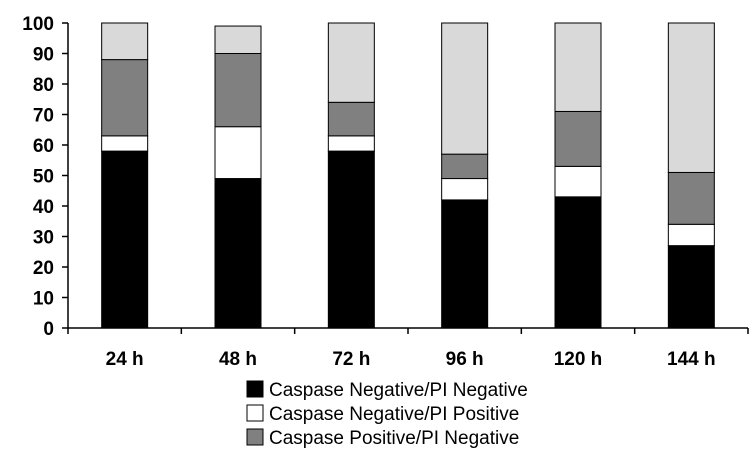 Image resolution: width=749 pixels, height=466 pixels. I want to click on y-tick-label-0: 0, so click(48, 329).